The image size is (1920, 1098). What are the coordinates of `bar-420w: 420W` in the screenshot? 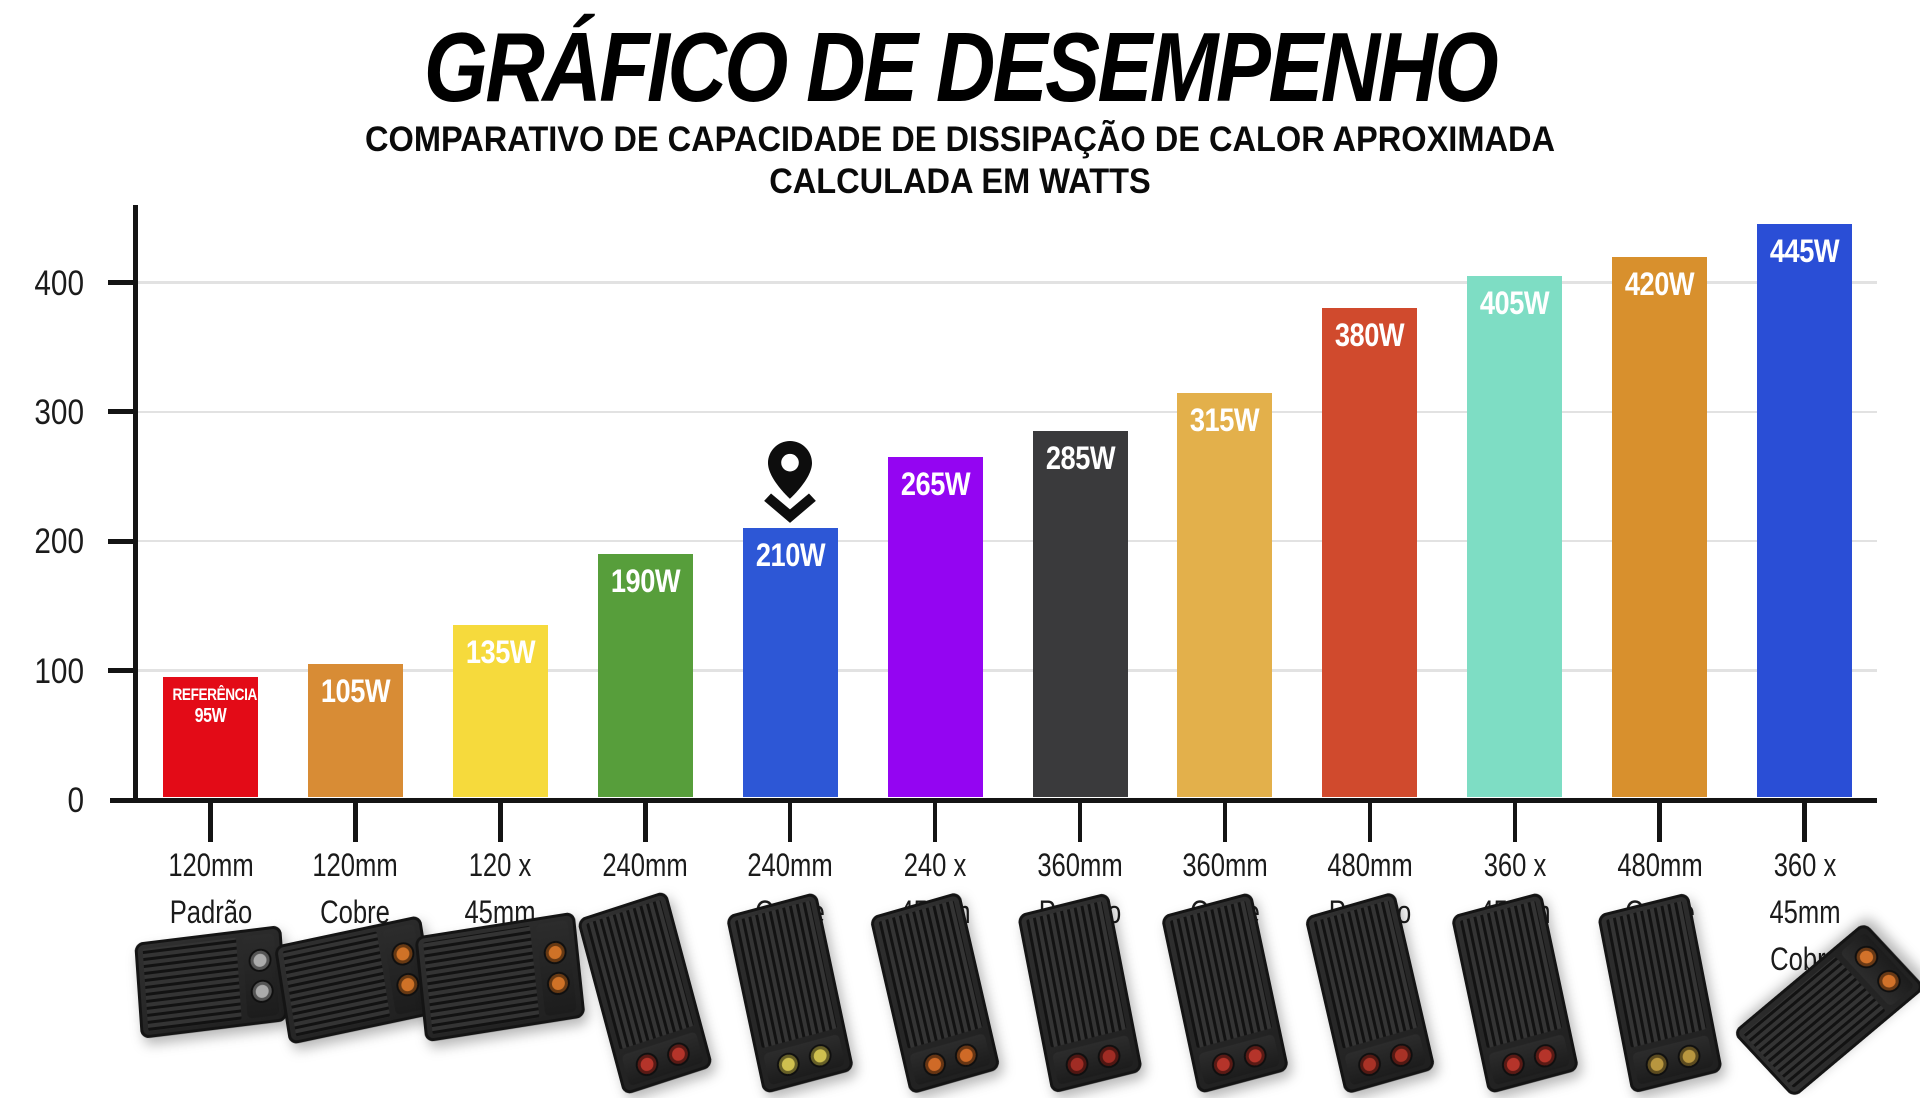 It's located at (1660, 527).